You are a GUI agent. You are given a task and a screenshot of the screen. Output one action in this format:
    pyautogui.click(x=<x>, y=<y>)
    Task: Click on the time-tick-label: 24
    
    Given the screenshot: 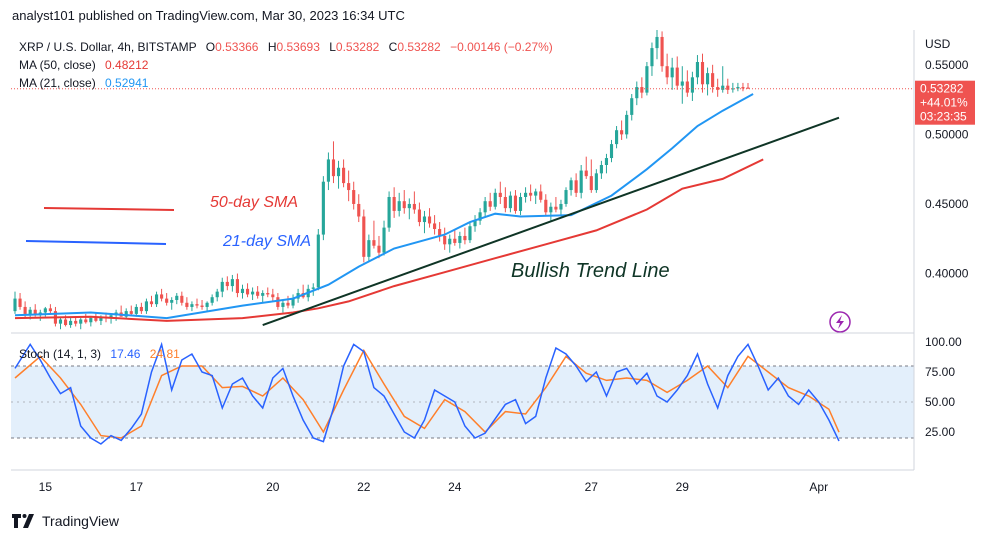 What is the action you would take?
    pyautogui.click(x=455, y=487)
    